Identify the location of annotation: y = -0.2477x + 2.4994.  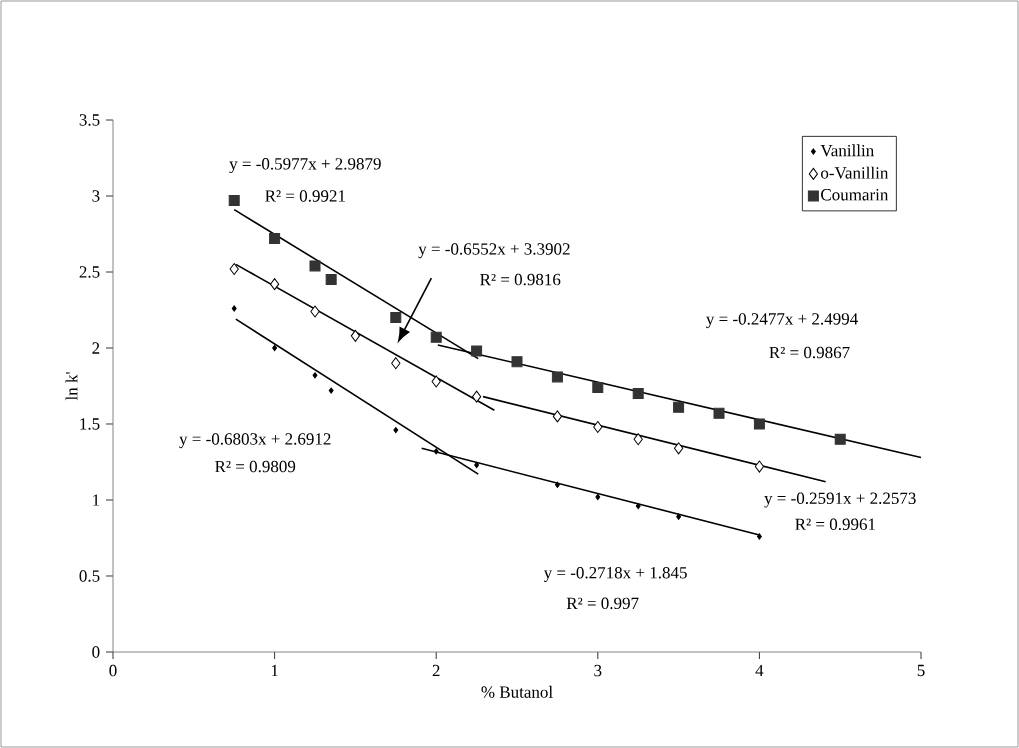
(782, 321).